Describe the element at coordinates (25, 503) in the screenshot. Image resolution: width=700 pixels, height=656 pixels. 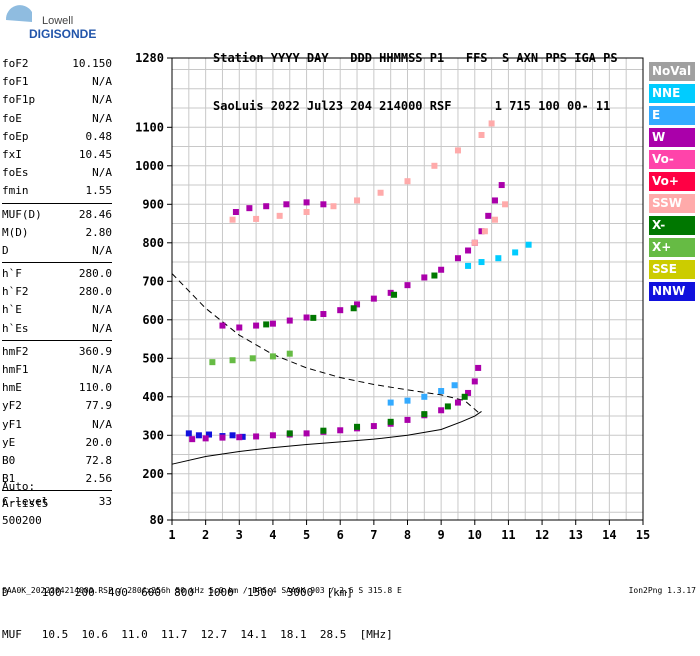
I see `auto-artist: Artist5` at that location.